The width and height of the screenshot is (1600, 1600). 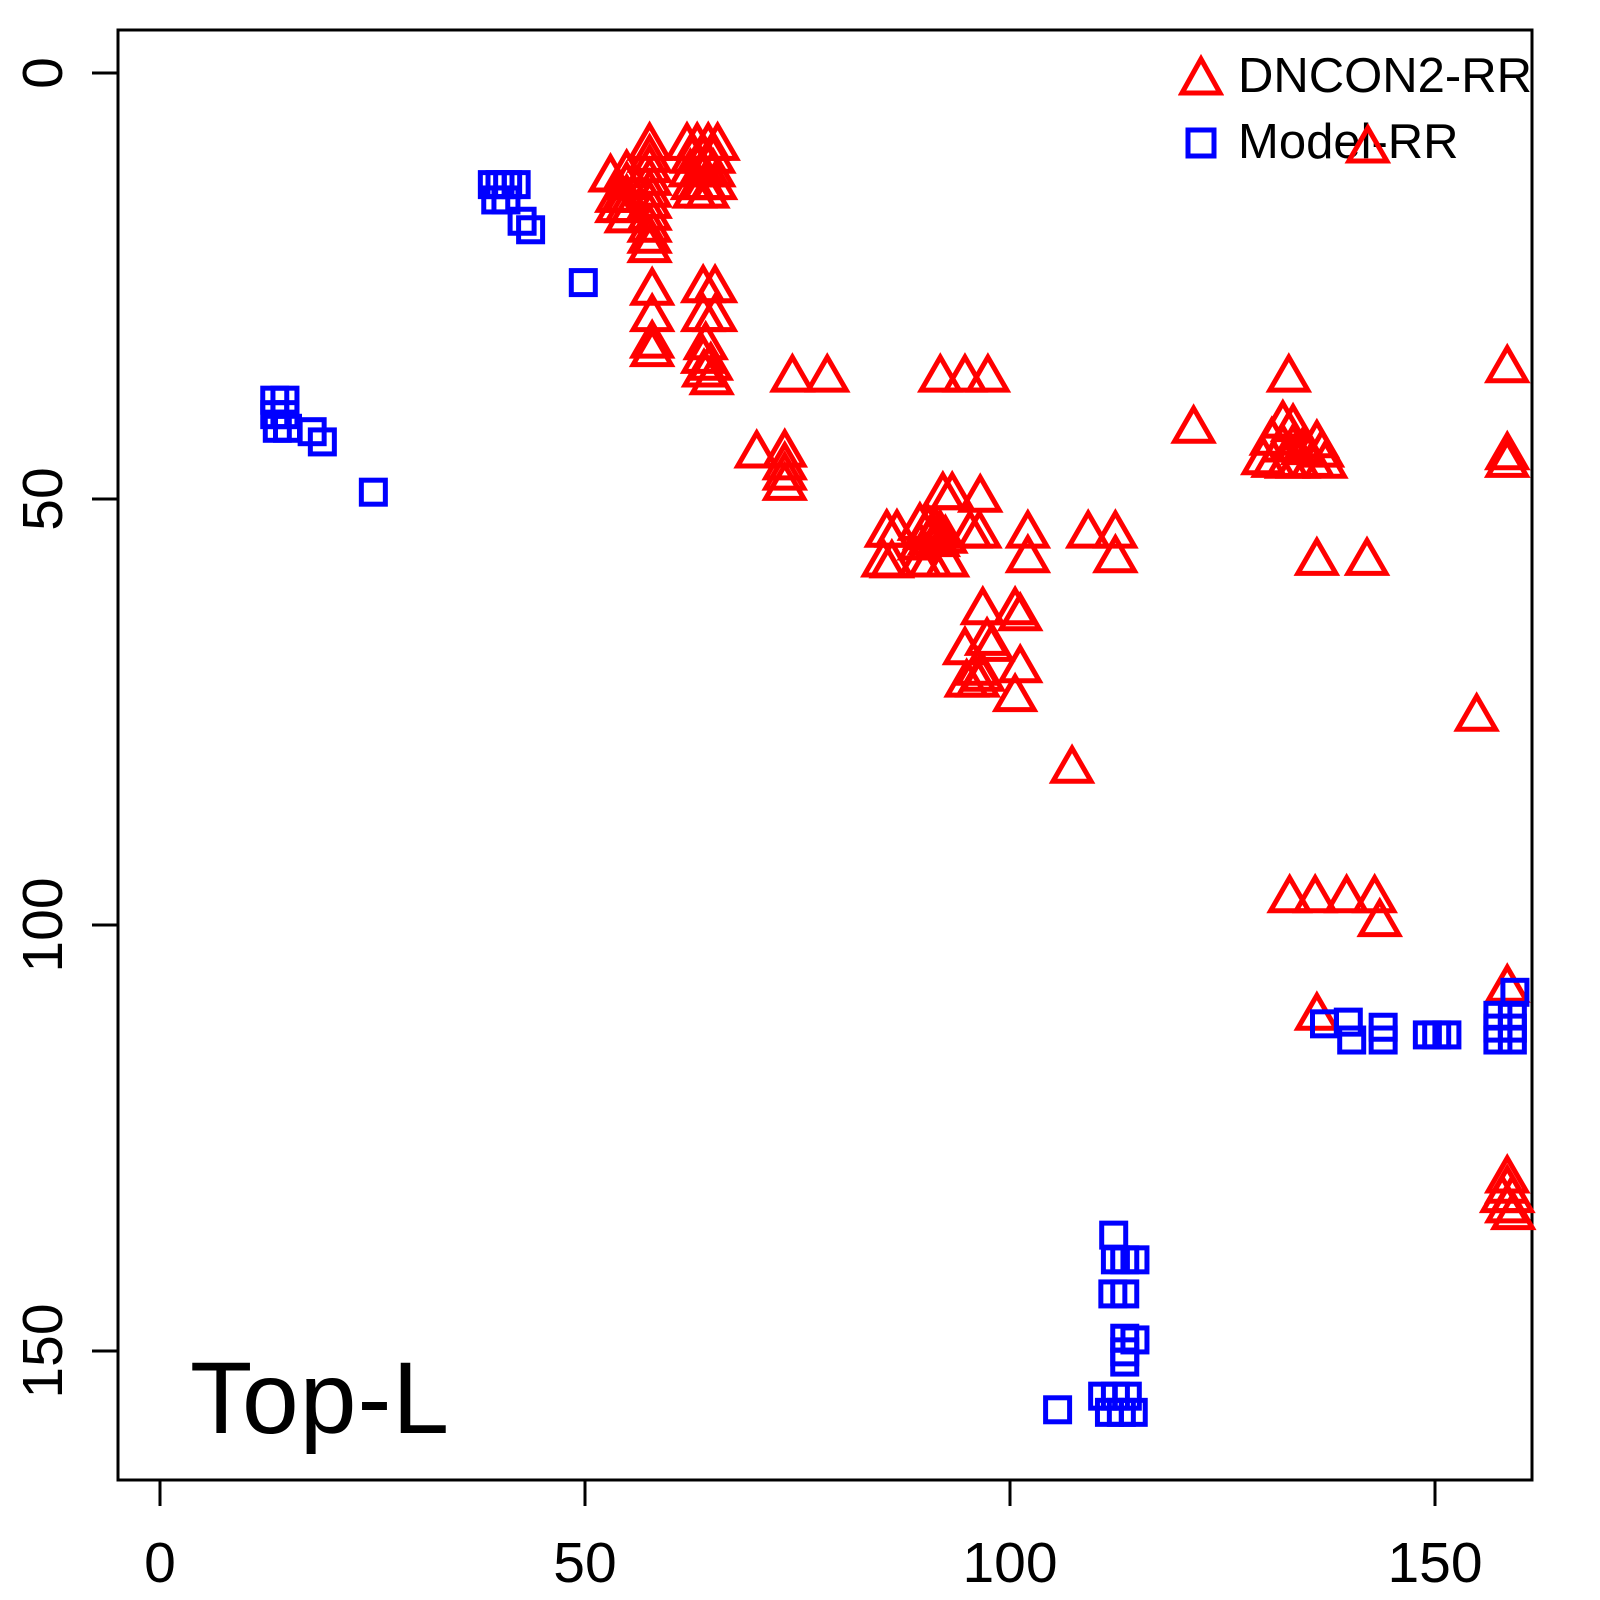 I want to click on square-icon, so click(x=1201, y=143).